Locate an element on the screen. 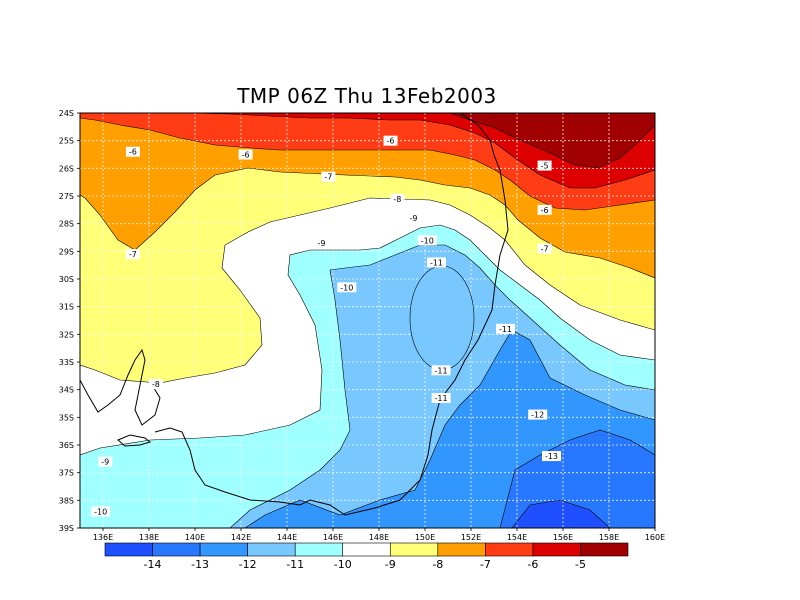 The image size is (800, 600). contour-label-6: -8 is located at coordinates (397, 198).